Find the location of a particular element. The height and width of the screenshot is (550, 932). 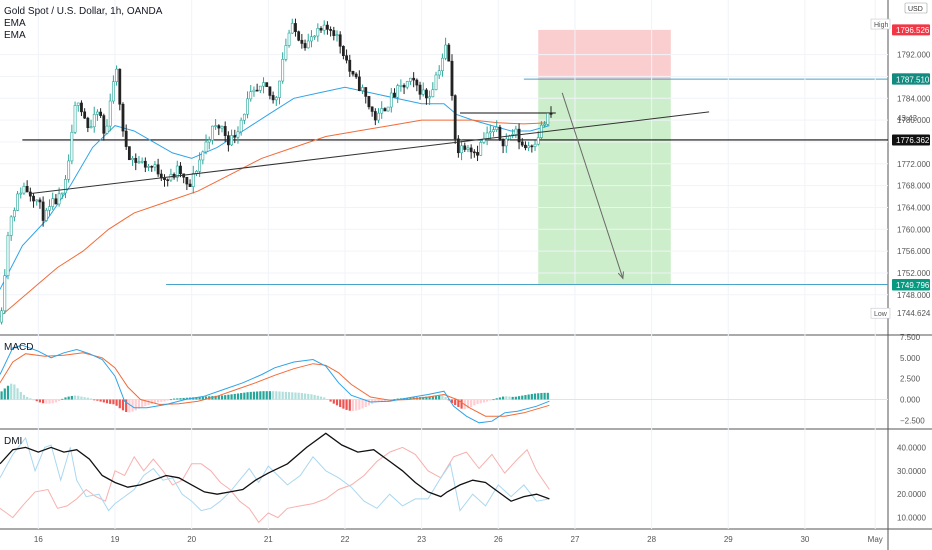

macd-signal-line is located at coordinates (275, 384).